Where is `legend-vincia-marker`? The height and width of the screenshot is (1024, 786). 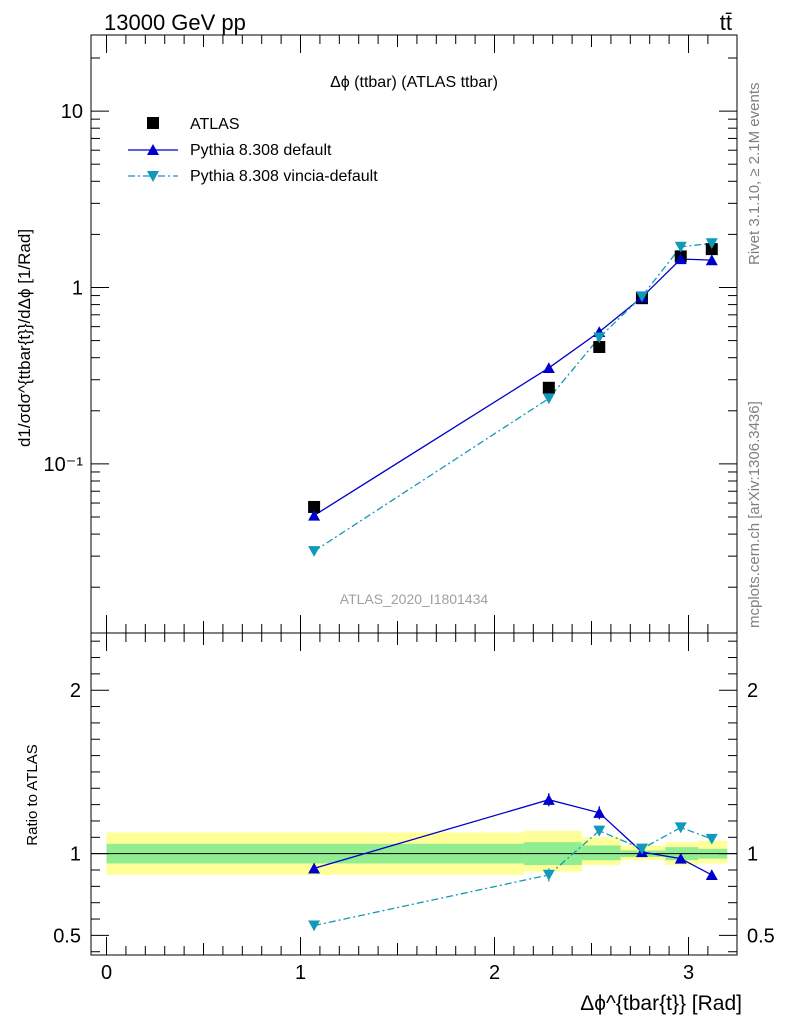
legend-vincia-marker is located at coordinates (153, 176).